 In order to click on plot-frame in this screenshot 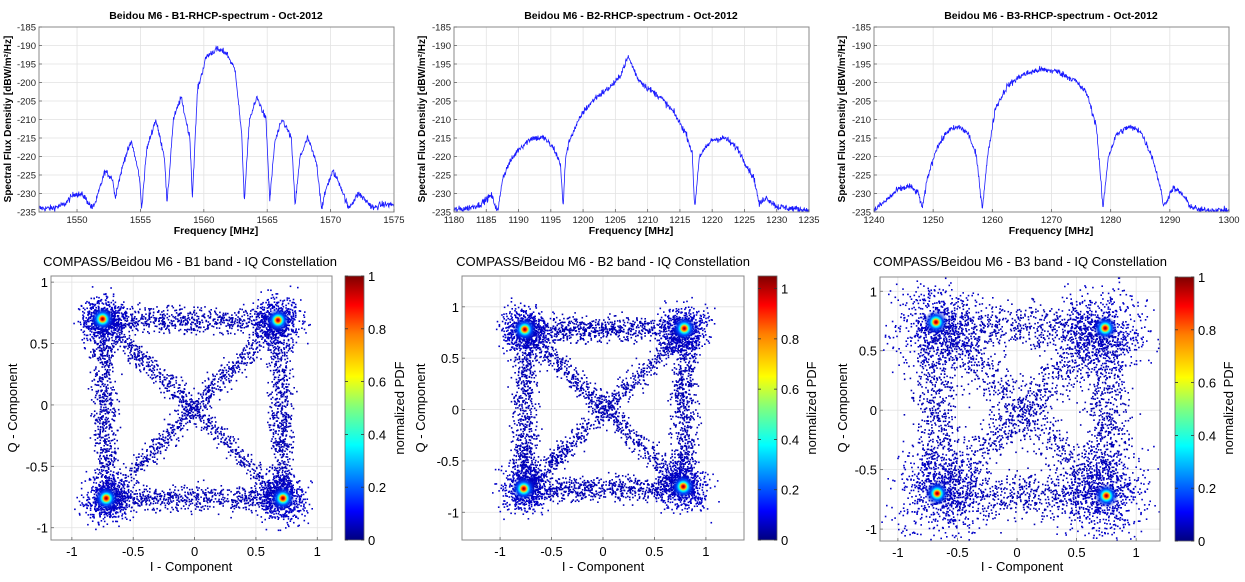, I will do `click(1020, 409)`.